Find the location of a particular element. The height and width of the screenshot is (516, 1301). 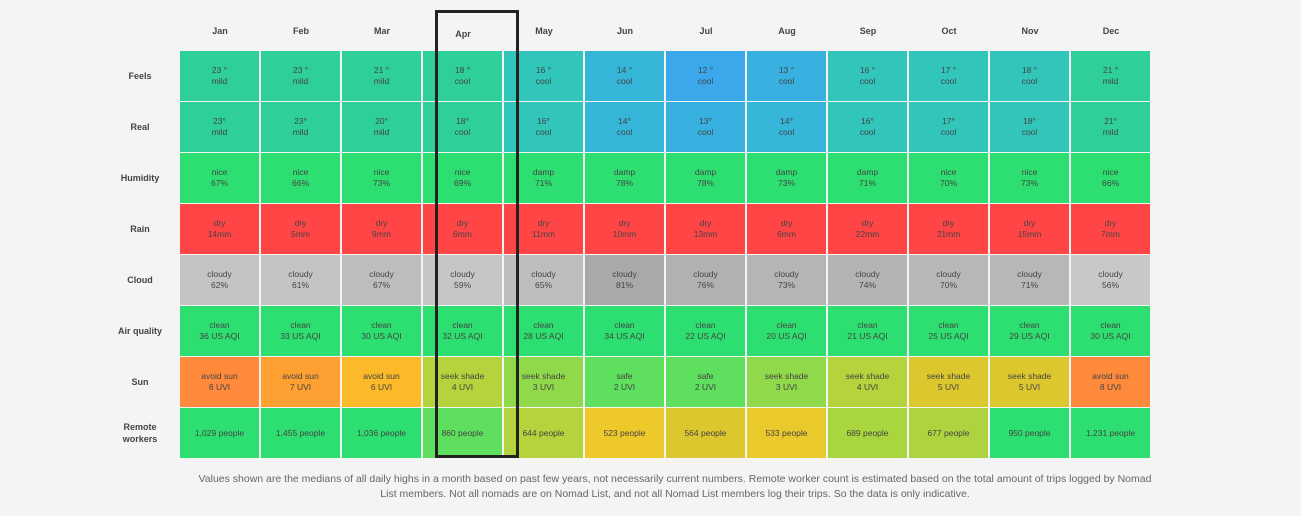

cell-air-quality-feb: clean 33 US AQI is located at coordinates (300, 331).